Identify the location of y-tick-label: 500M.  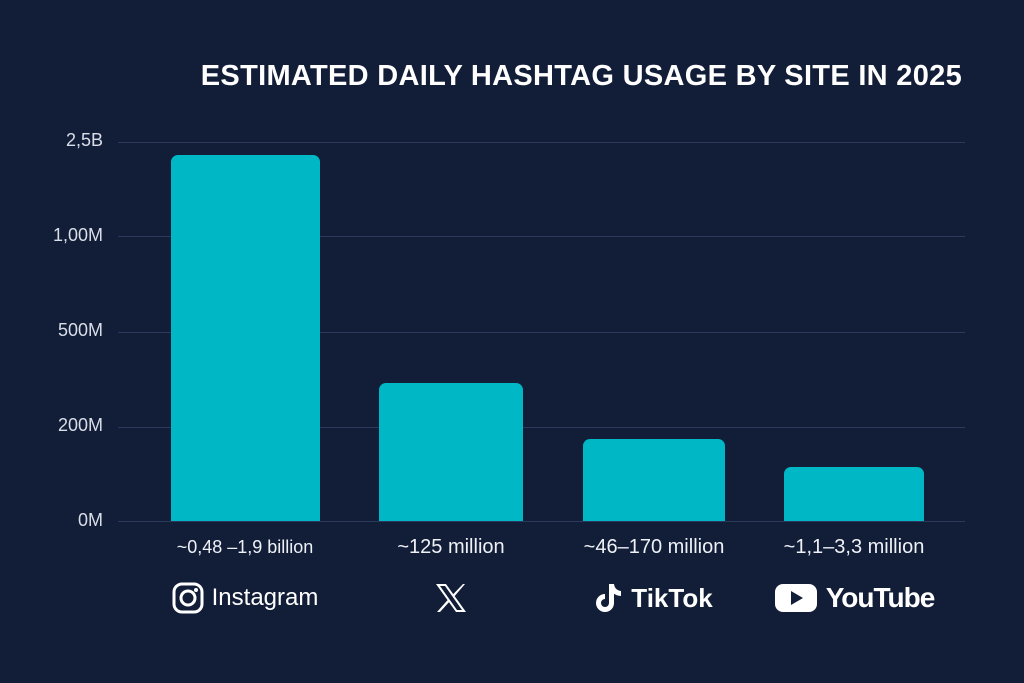
(80, 330).